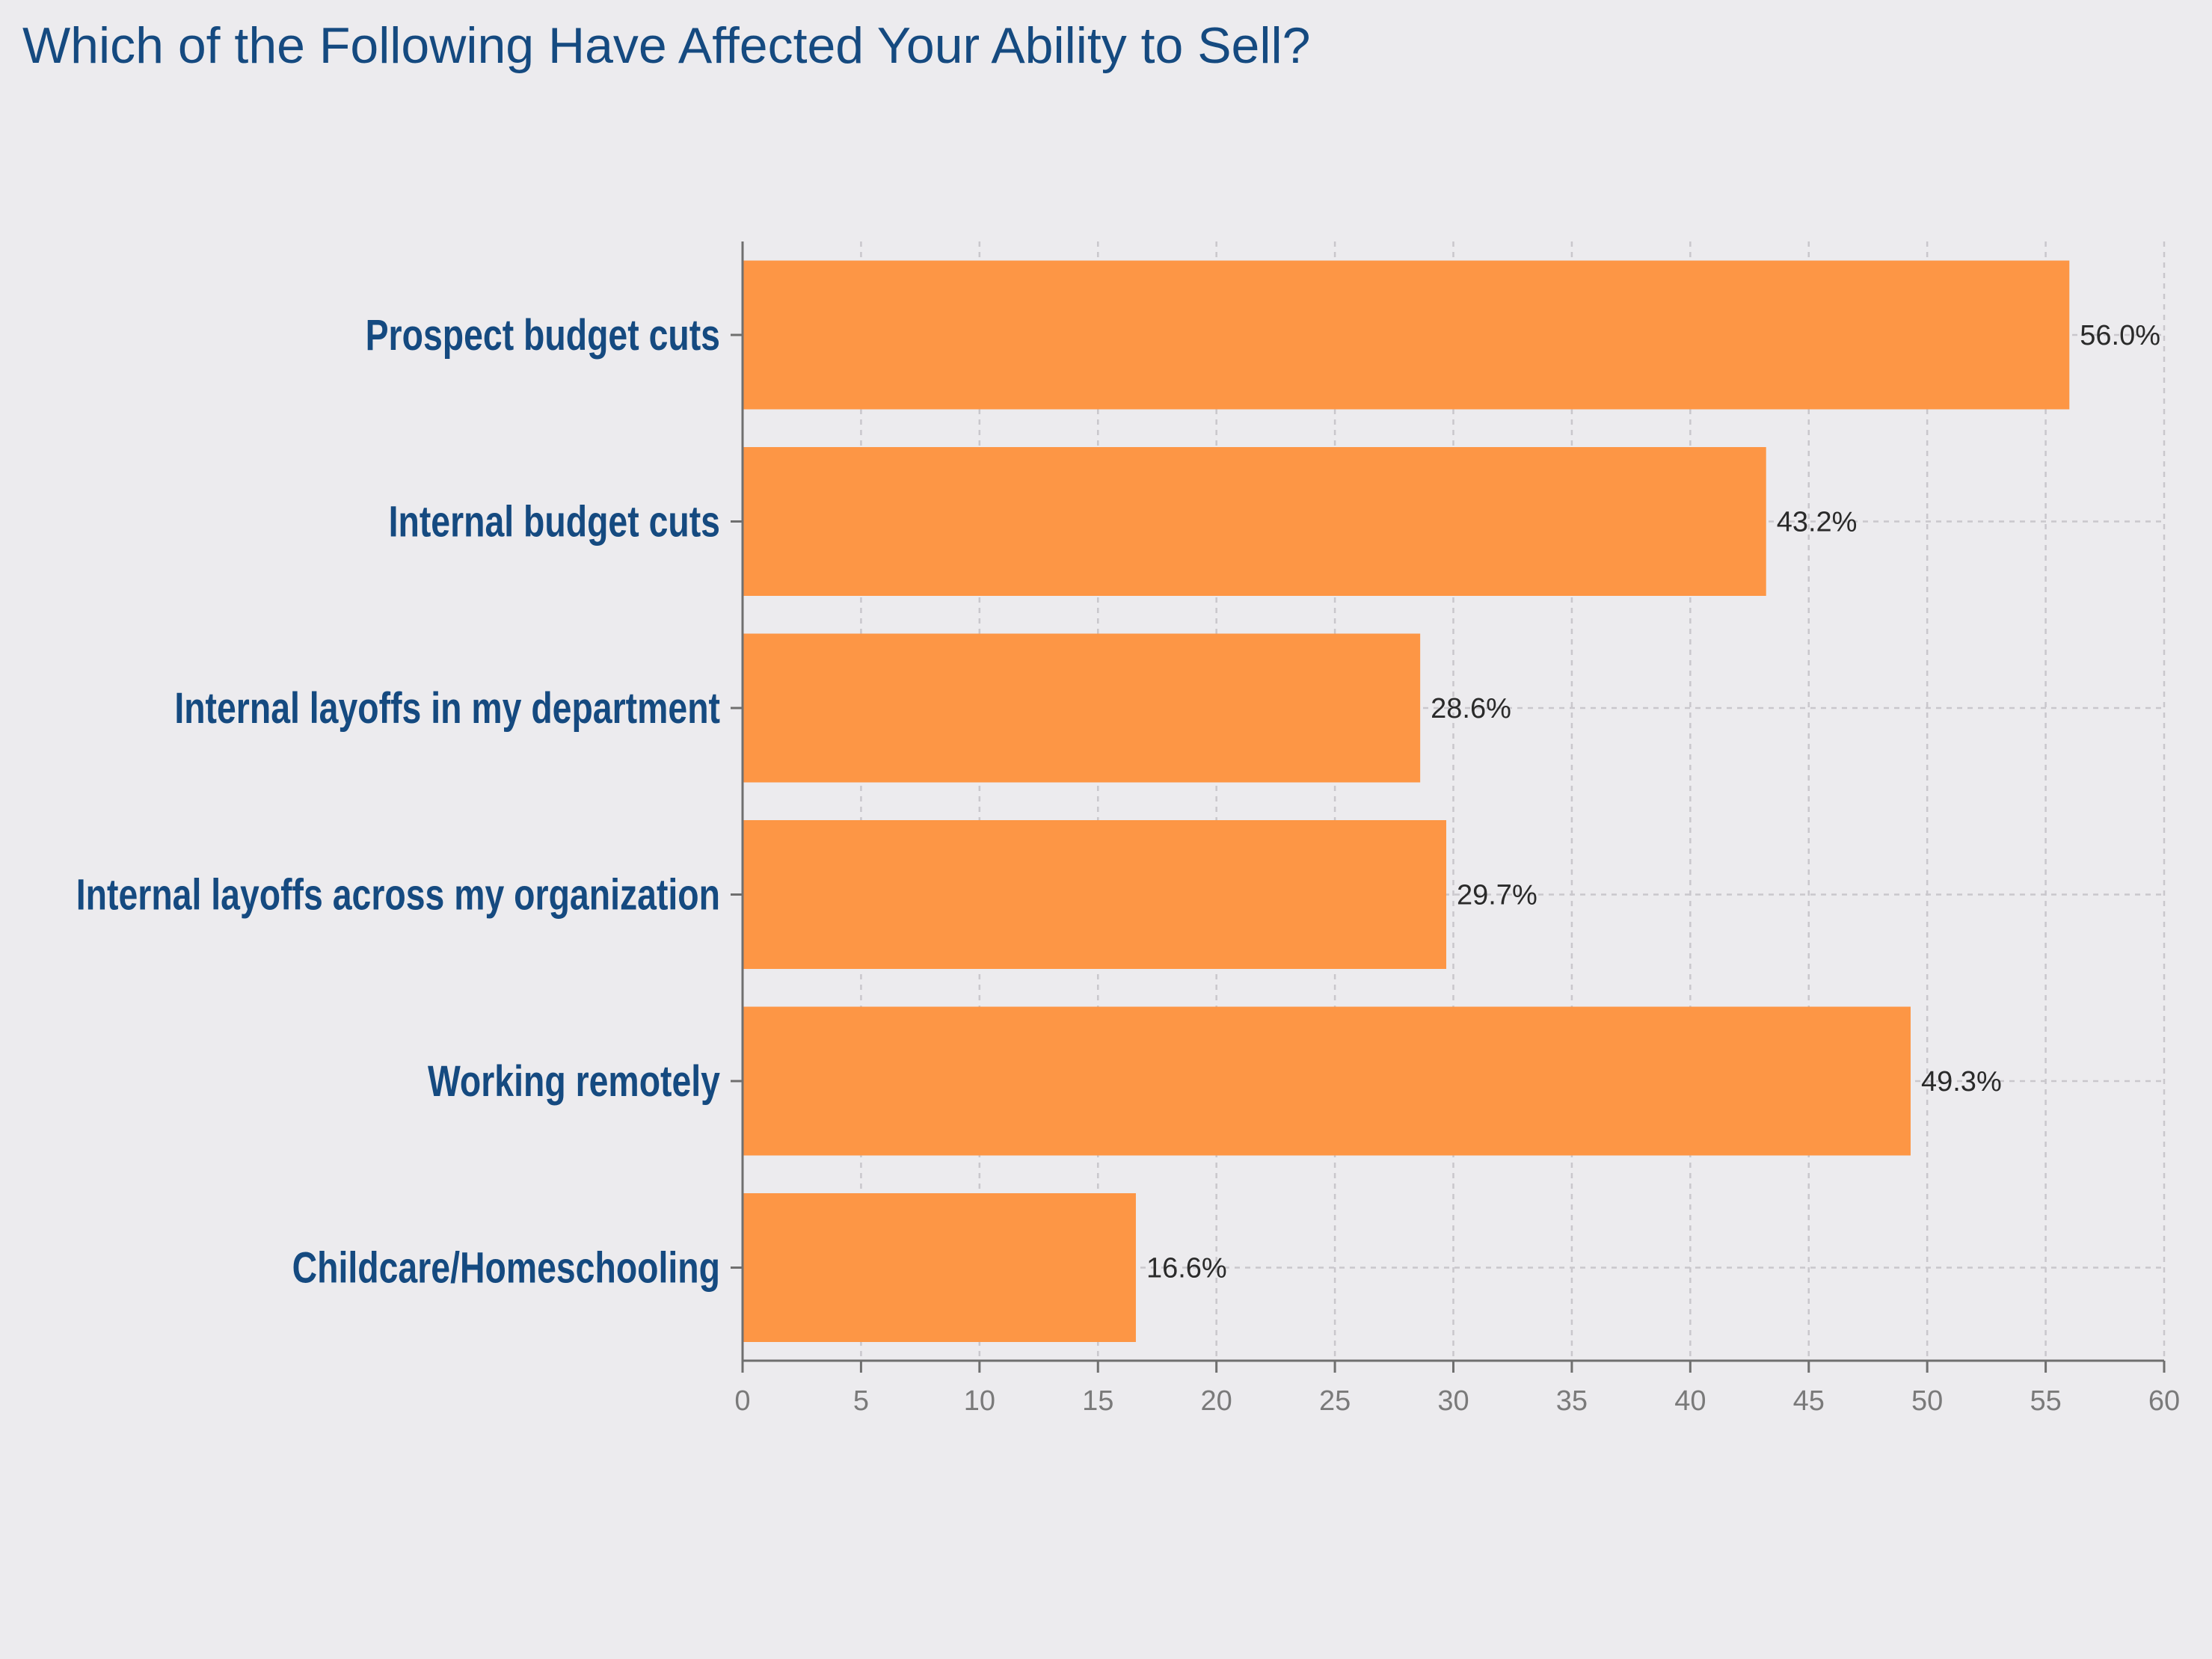  I want to click on x-tick-label: 40, so click(1690, 1401).